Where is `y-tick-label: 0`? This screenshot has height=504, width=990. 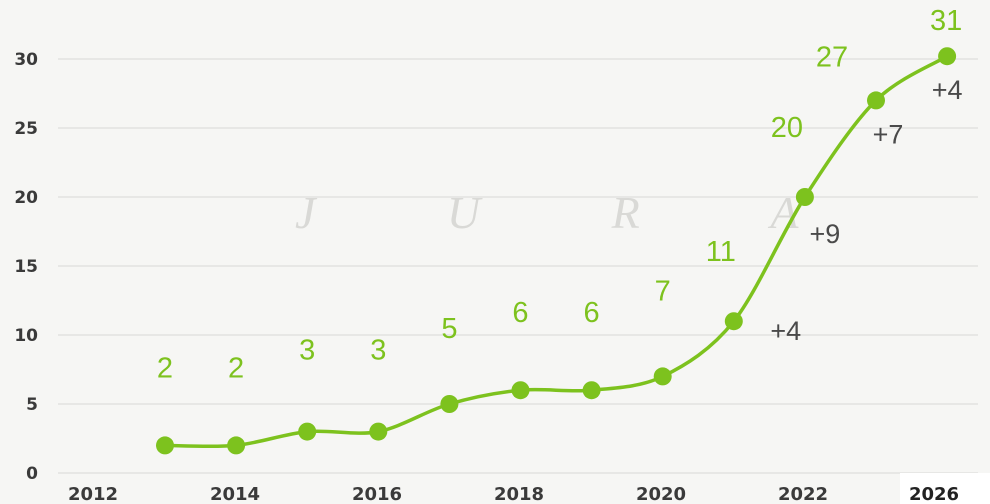
y-tick-label: 0 is located at coordinates (32, 474).